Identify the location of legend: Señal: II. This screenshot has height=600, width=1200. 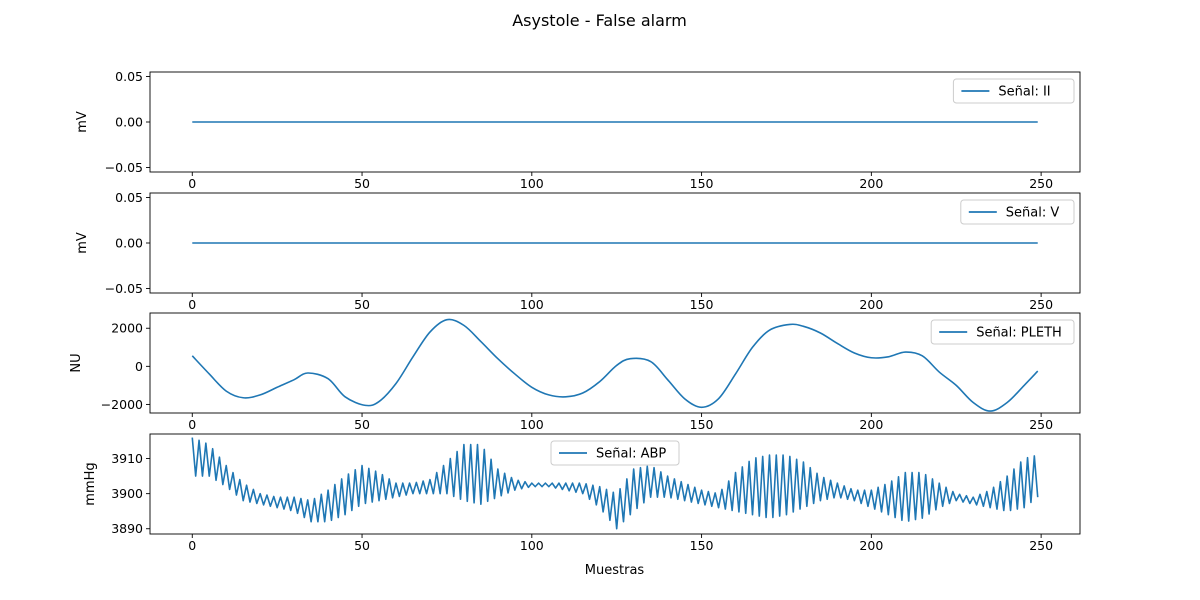
(1013, 91).